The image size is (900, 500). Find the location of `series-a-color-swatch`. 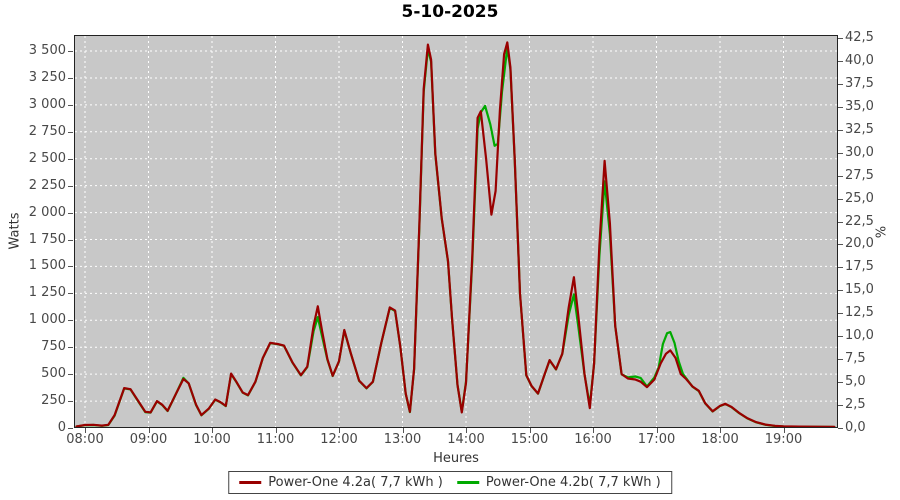

series-a-color-swatch is located at coordinates (250, 482).